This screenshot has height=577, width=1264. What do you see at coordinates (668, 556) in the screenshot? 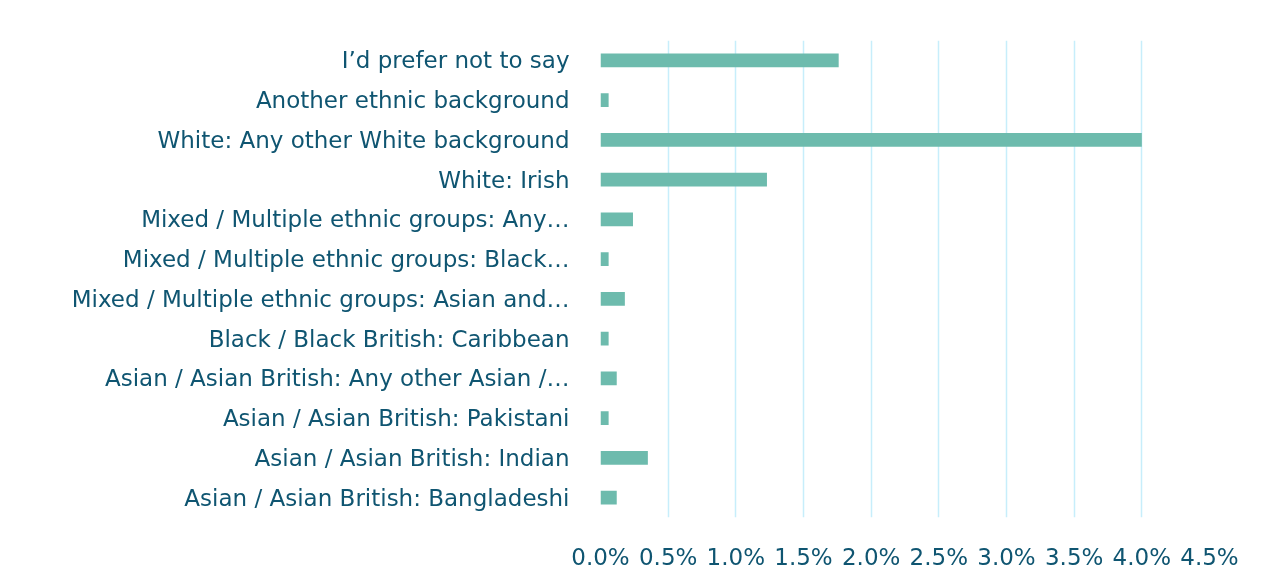
I see `x-tick-label: 0.5%` at bounding box center [668, 556].